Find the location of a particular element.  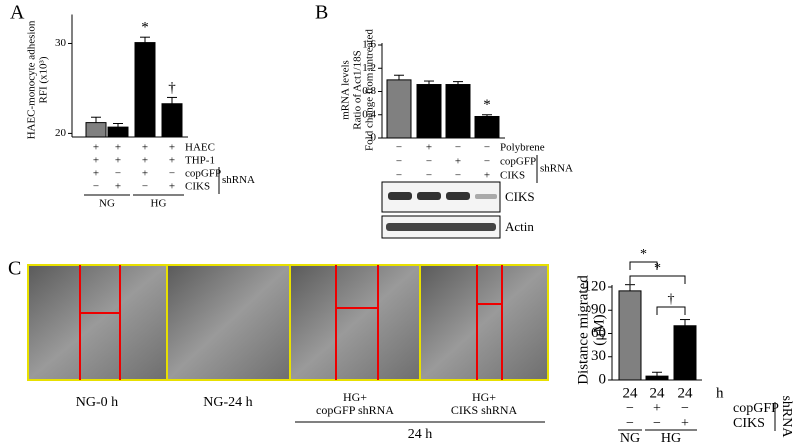

y-tick-label: 90 is located at coordinates (598, 310).